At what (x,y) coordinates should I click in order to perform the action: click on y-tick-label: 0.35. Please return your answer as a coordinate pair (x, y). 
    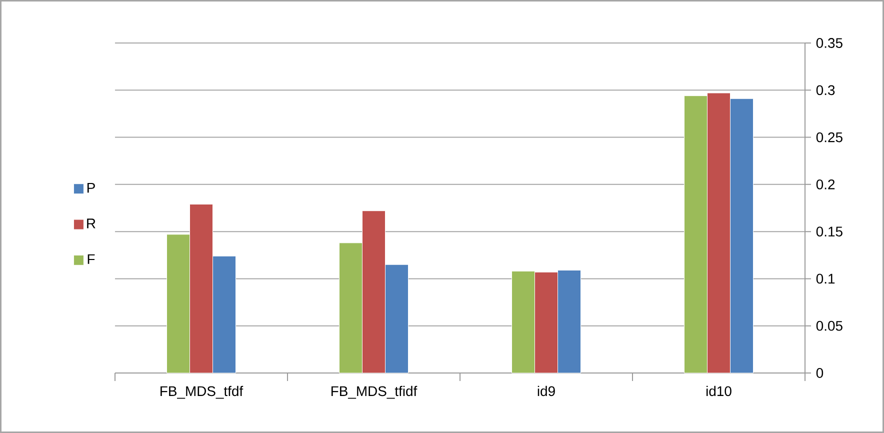
    Looking at the image, I should click on (829, 43).